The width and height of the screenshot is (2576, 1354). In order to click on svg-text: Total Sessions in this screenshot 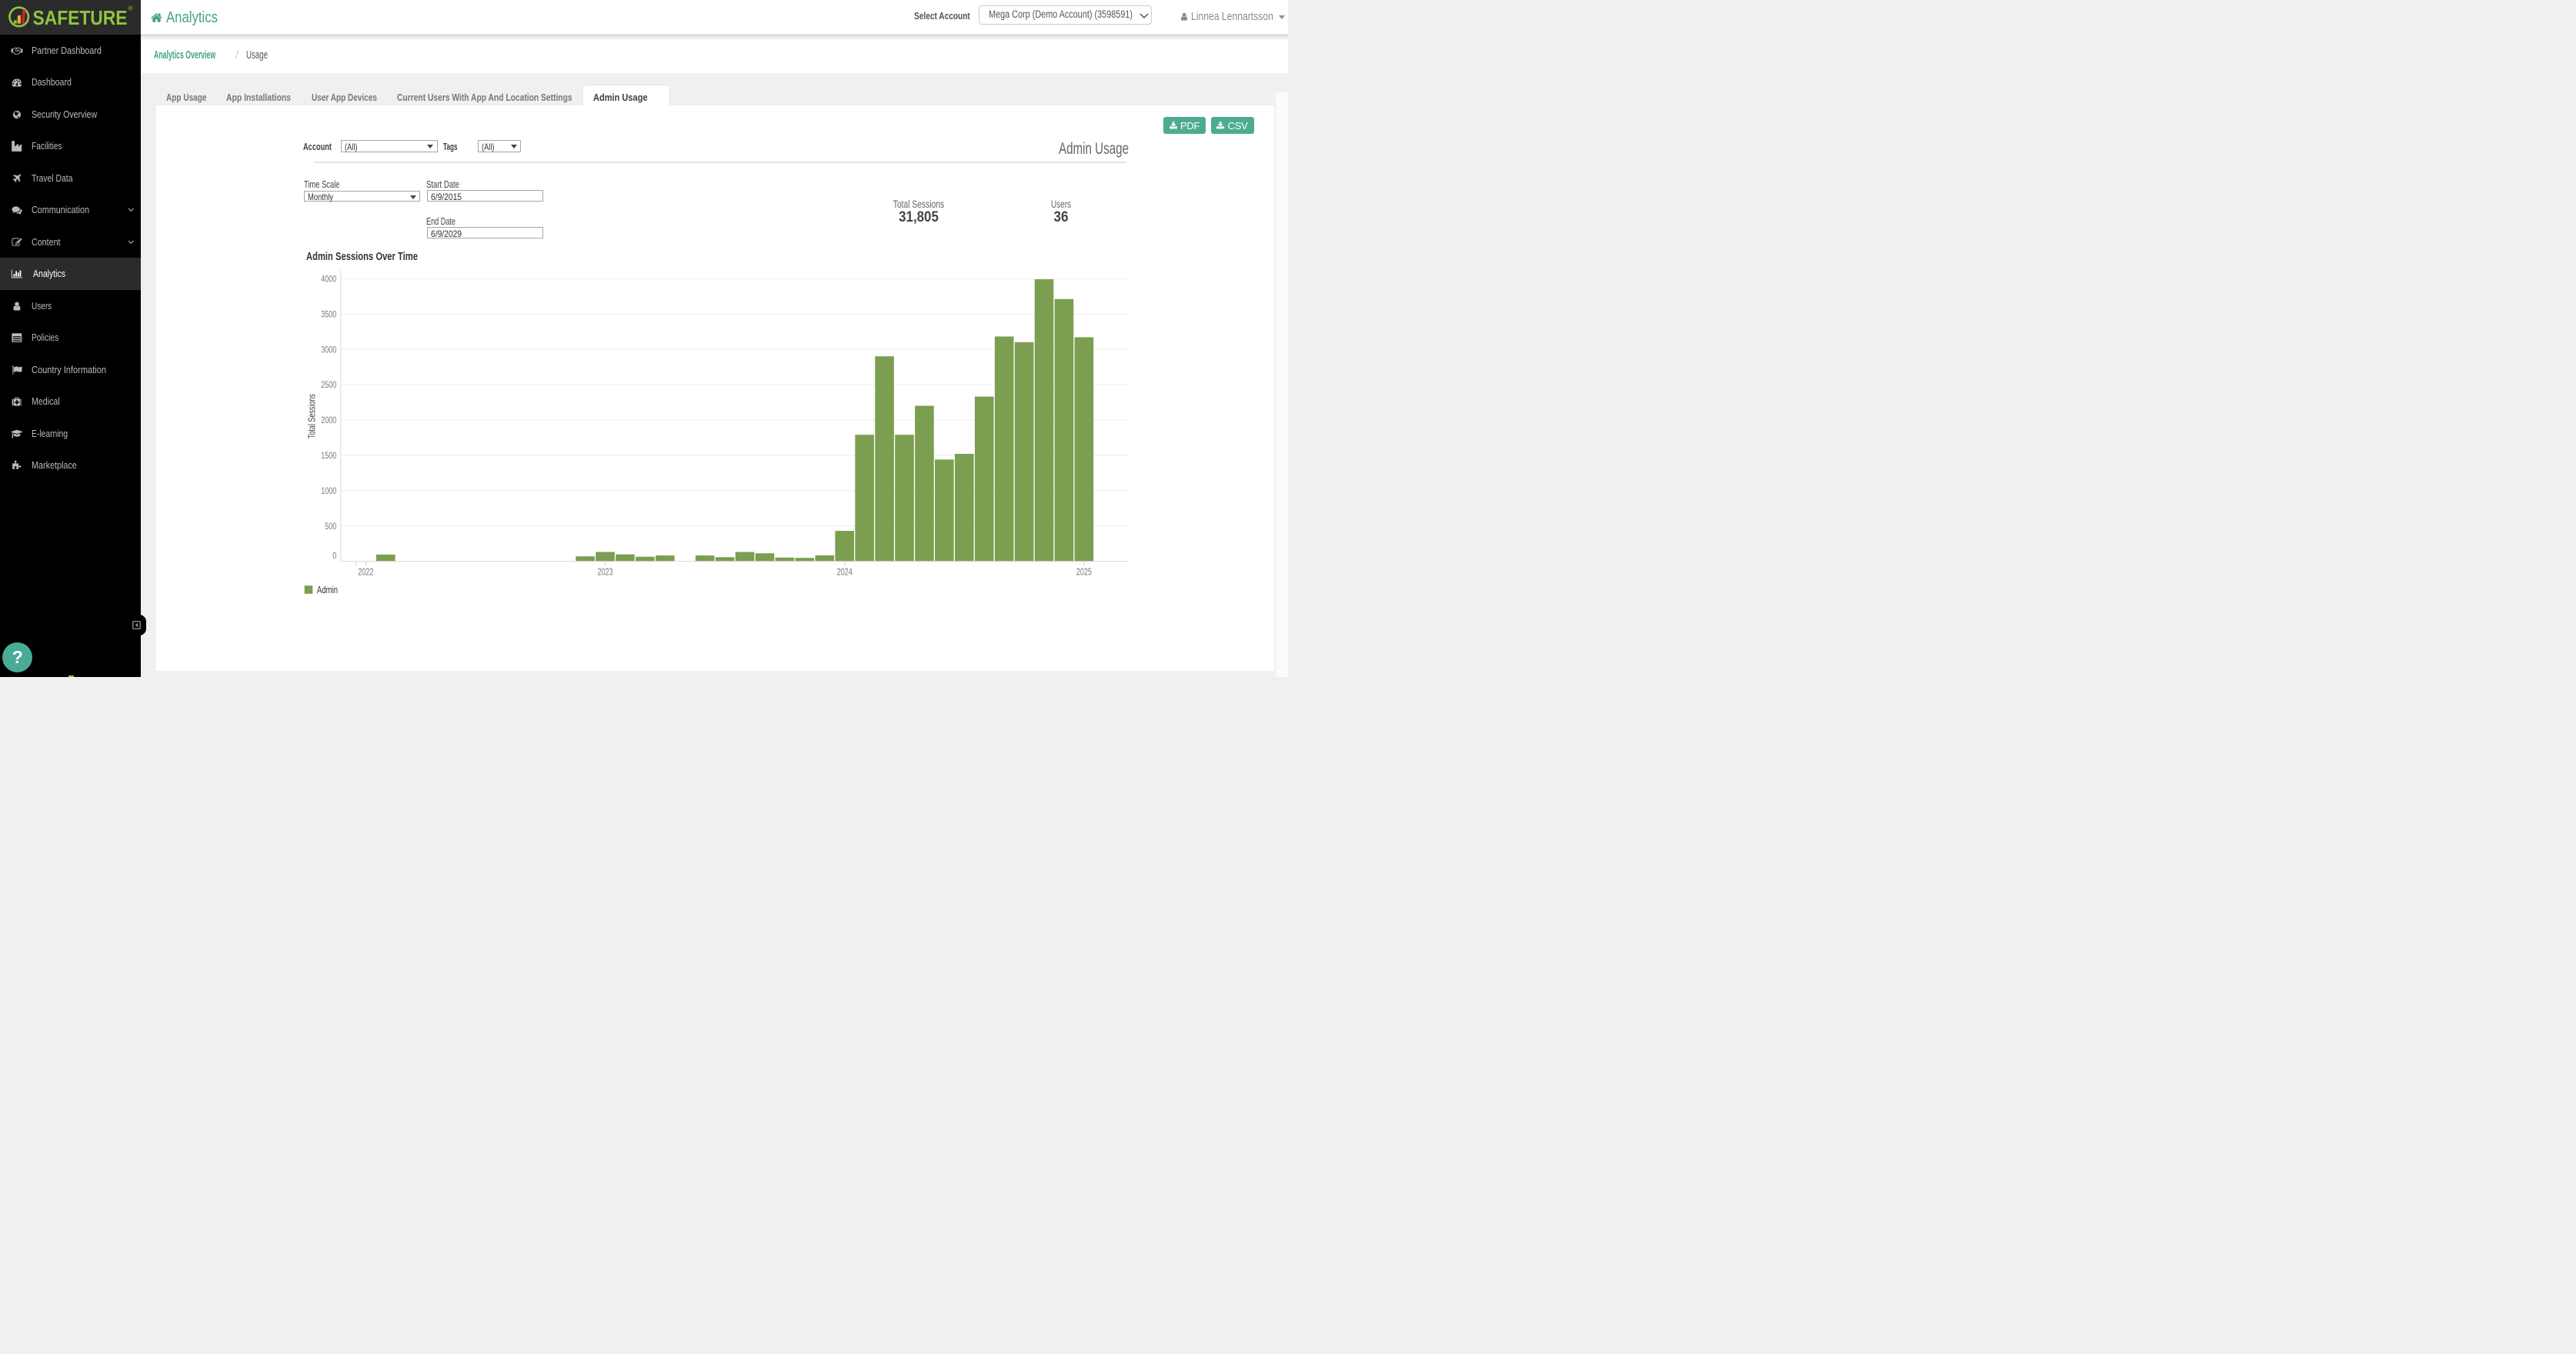, I will do `click(313, 416)`.